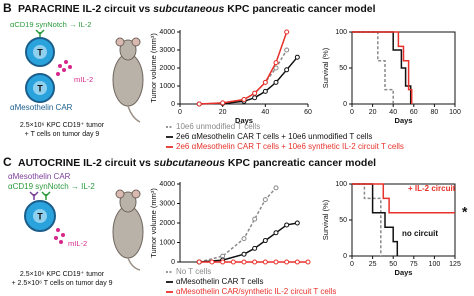 The image size is (474, 296). I want to click on cell-label: T, so click(40, 88).